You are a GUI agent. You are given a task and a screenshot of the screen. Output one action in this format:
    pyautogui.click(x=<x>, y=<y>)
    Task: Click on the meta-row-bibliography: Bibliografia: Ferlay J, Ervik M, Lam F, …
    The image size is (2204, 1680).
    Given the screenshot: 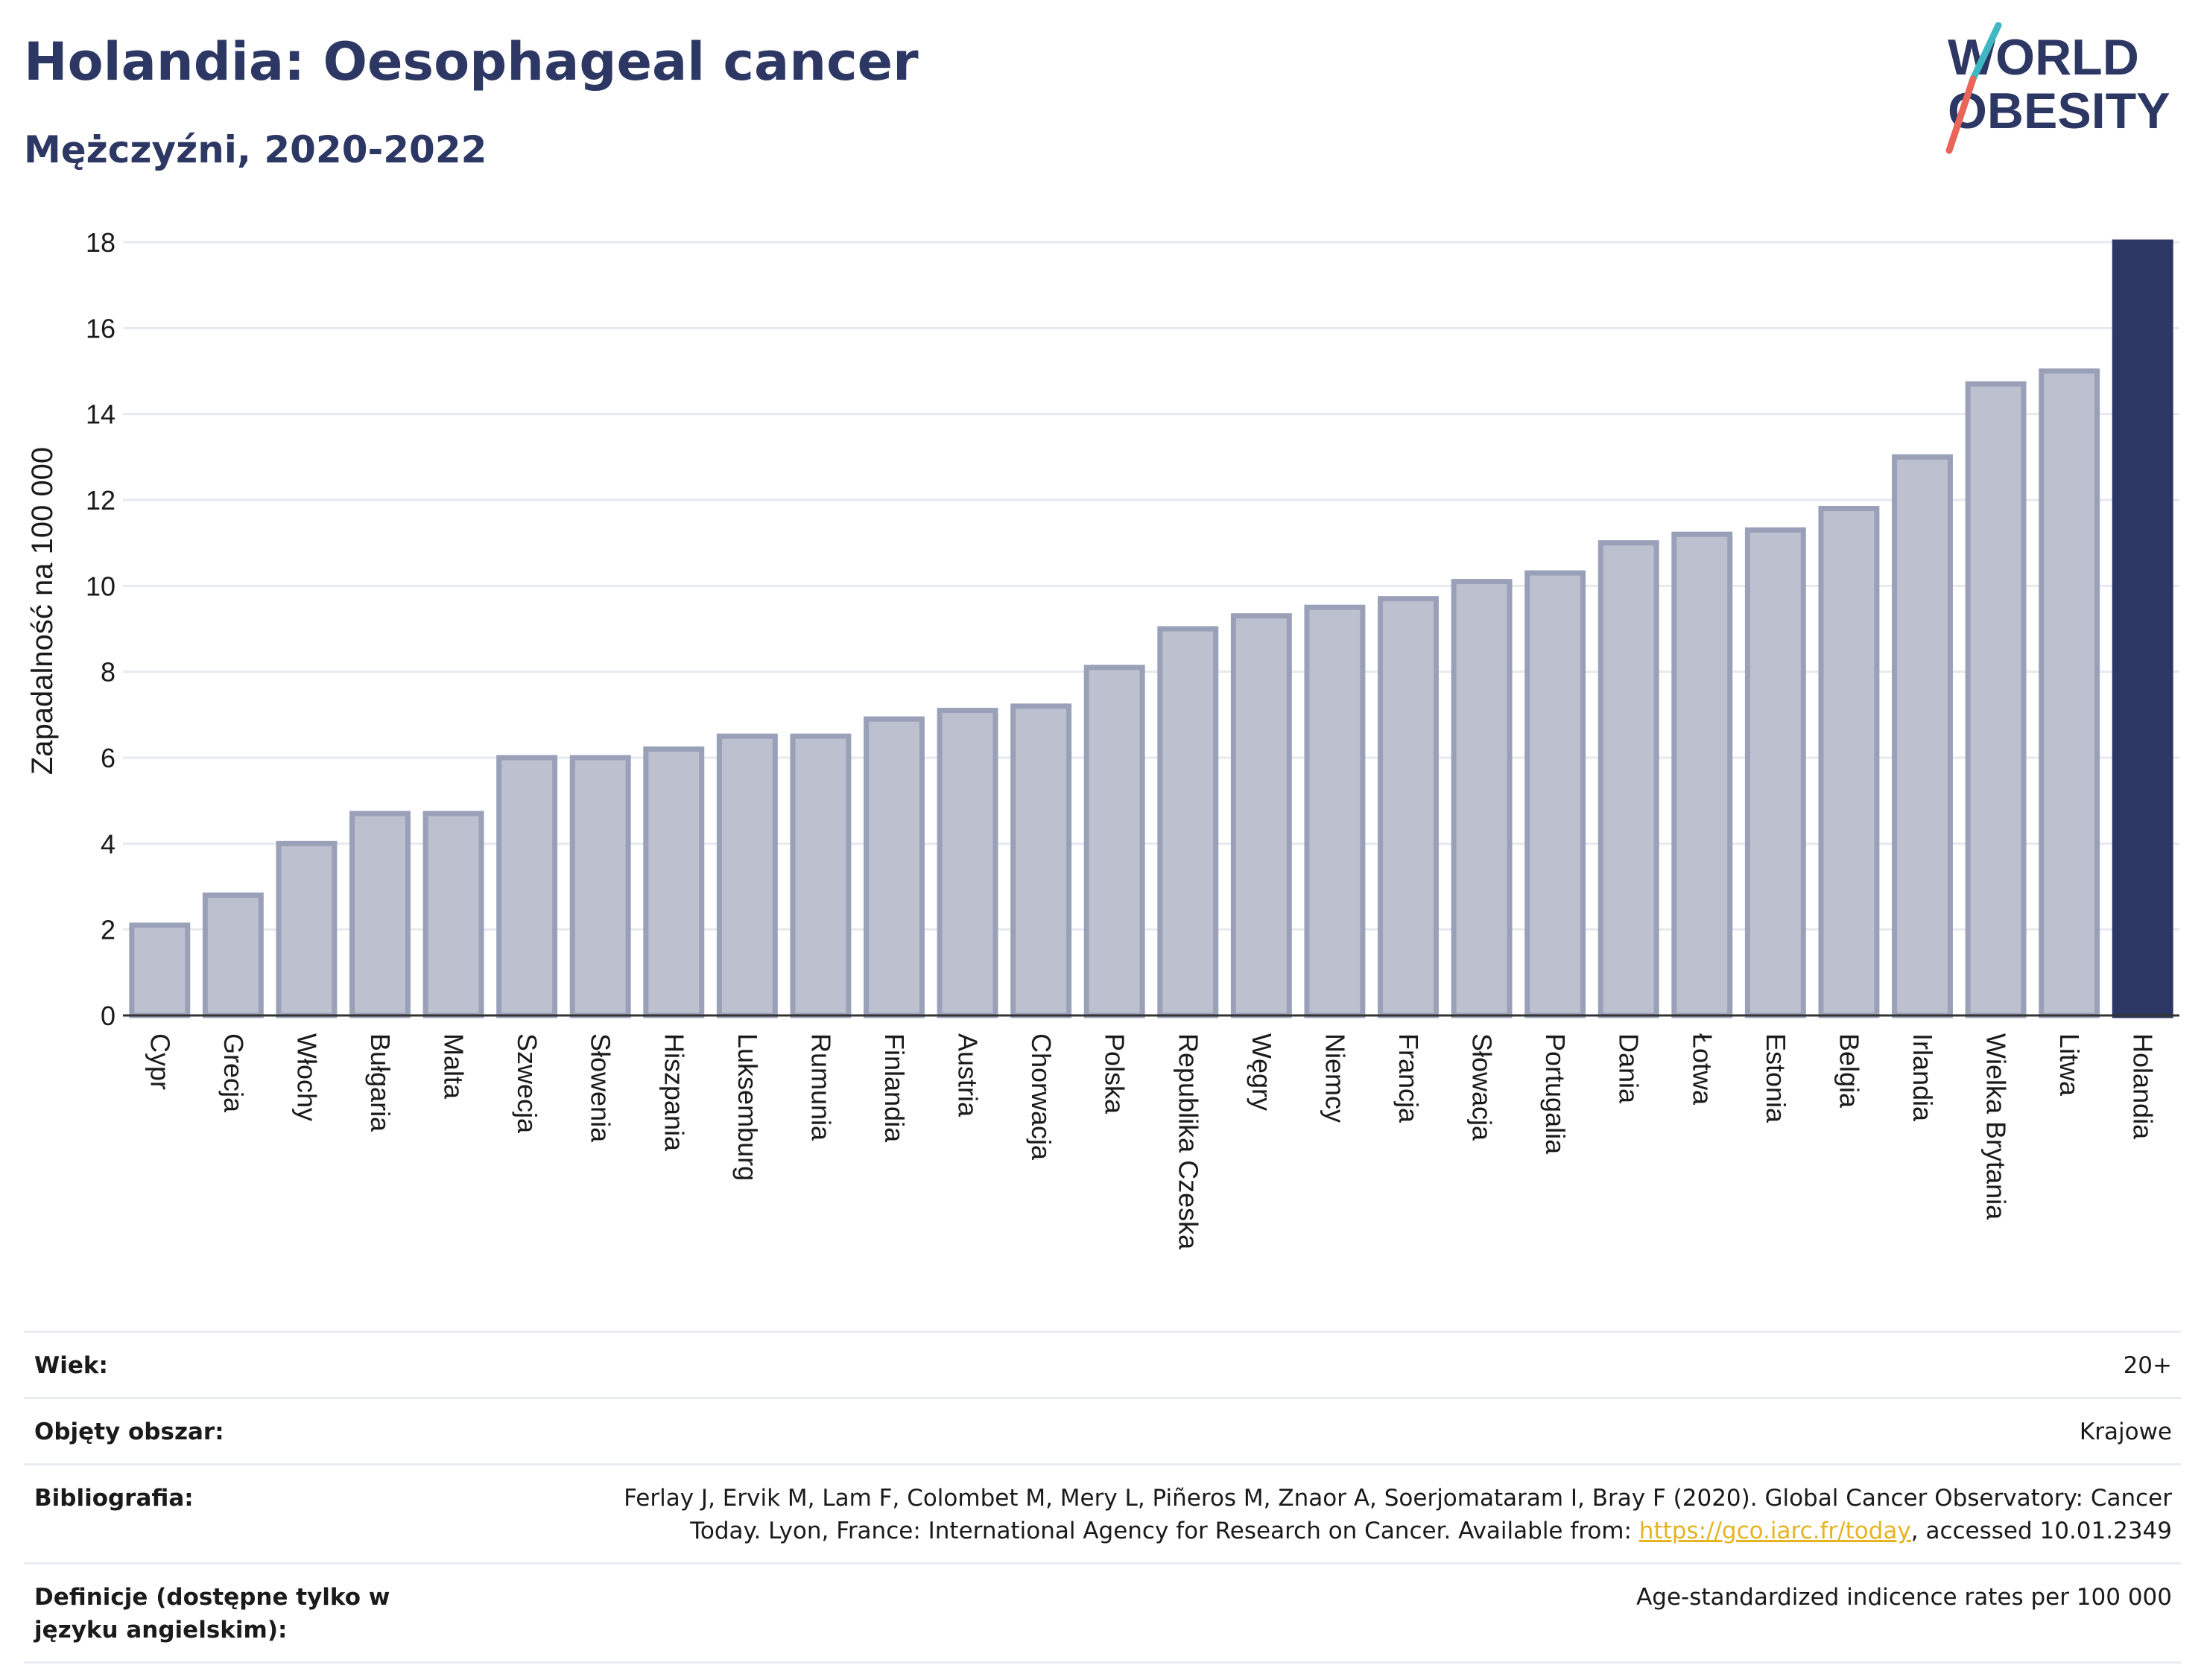 What is the action you would take?
    pyautogui.click(x=1102, y=1513)
    